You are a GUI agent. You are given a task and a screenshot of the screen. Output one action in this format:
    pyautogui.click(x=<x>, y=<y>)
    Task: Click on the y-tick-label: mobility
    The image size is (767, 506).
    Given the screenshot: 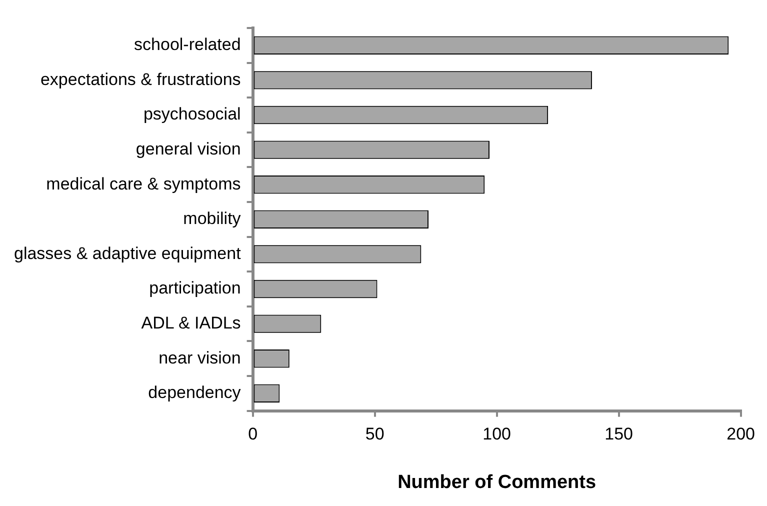 What is the action you would take?
    pyautogui.click(x=212, y=218)
    